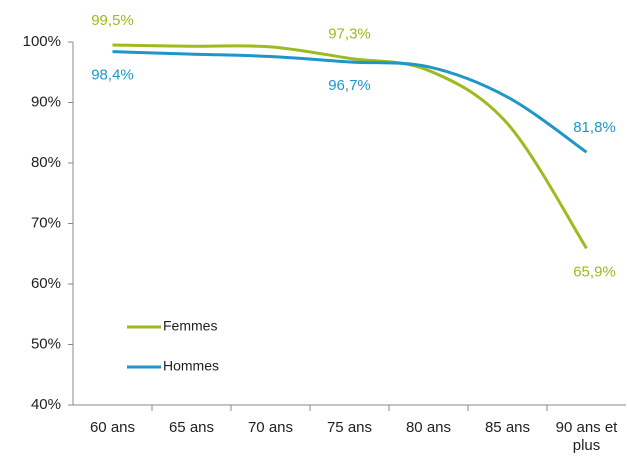  I want to click on y-tick-label: 100%, so click(42, 41).